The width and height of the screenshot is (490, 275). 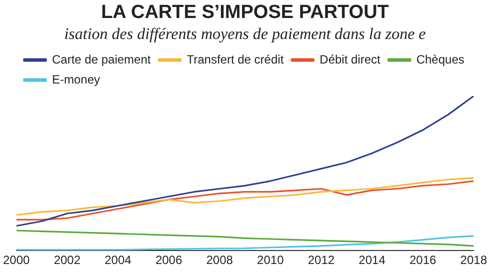 What do you see at coordinates (102, 59) in the screenshot?
I see `legend-label: Carte de paiement` at bounding box center [102, 59].